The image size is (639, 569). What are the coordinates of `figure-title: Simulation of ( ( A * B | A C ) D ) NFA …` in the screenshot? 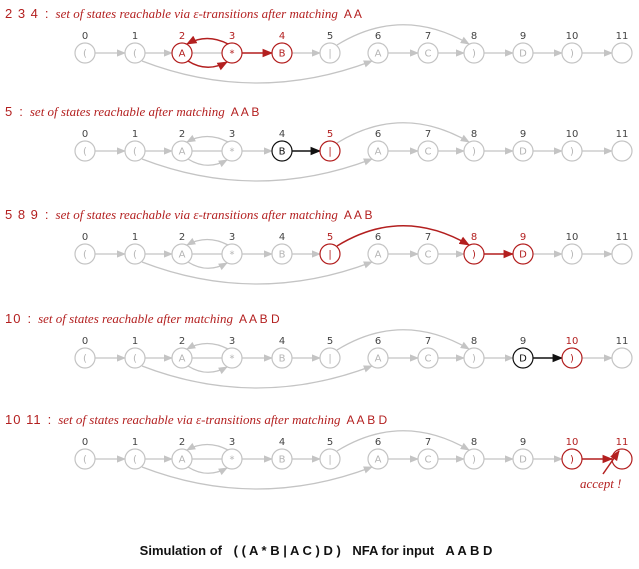 It's located at (316, 550).